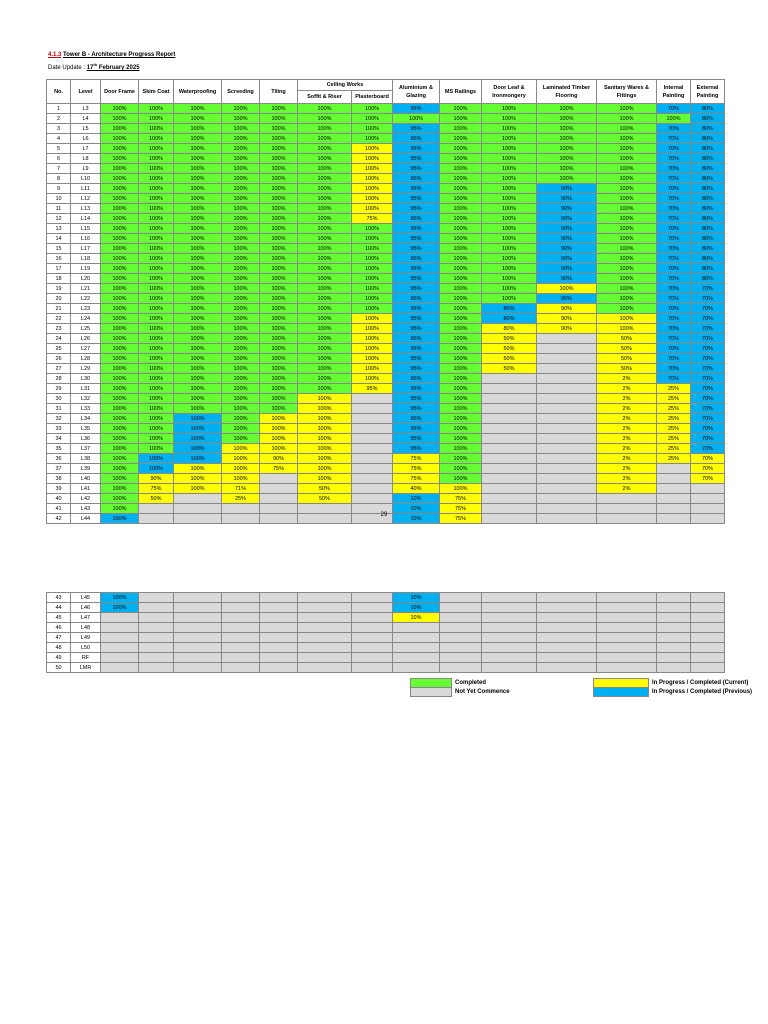  What do you see at coordinates (372, 97) in the screenshot?
I see `col-plasterboard-header: Plasterboard` at bounding box center [372, 97].